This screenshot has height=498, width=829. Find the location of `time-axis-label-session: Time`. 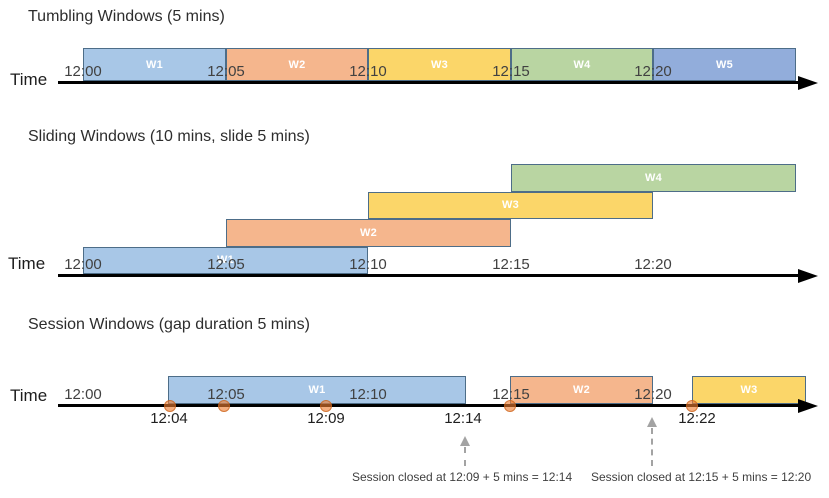

time-axis-label-session: Time is located at coordinates (29, 395).